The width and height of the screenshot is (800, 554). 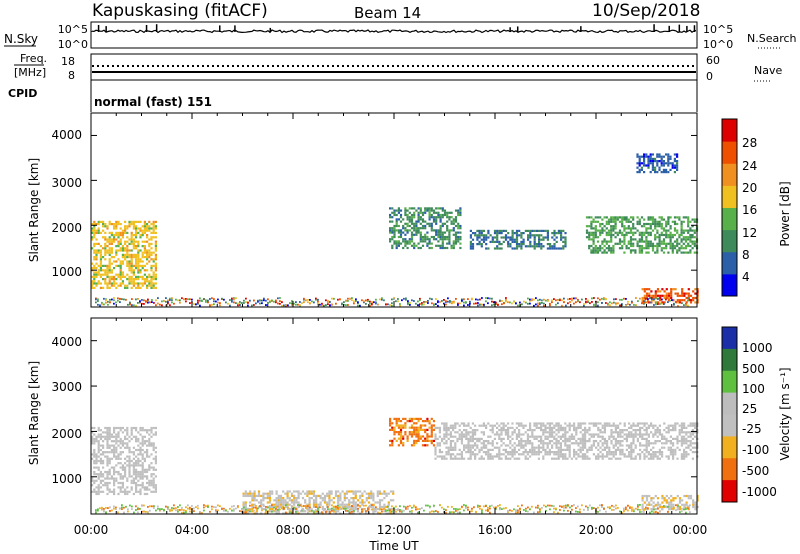 I want to click on power-colorbar-segment, so click(x=729, y=130).